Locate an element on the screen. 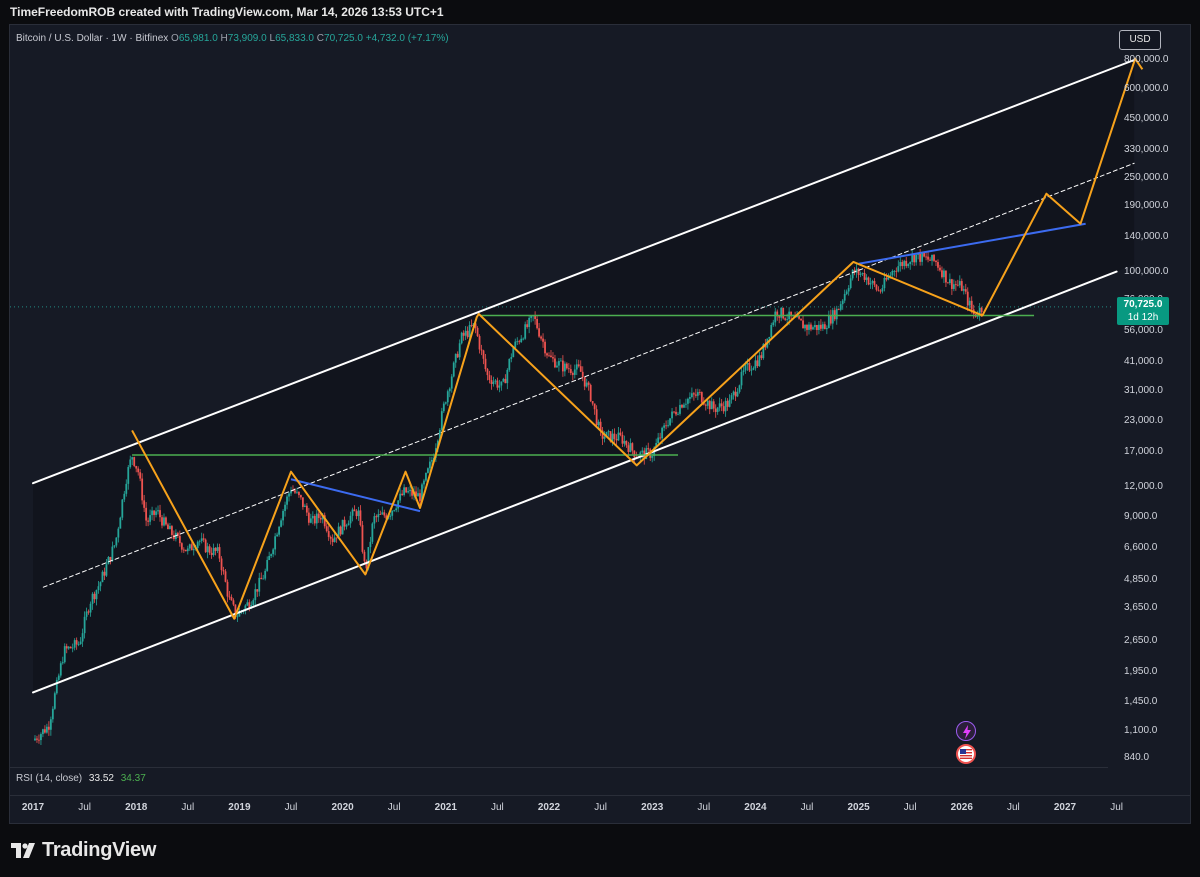 The image size is (1200, 877). currency-button: USD is located at coordinates (1140, 40).